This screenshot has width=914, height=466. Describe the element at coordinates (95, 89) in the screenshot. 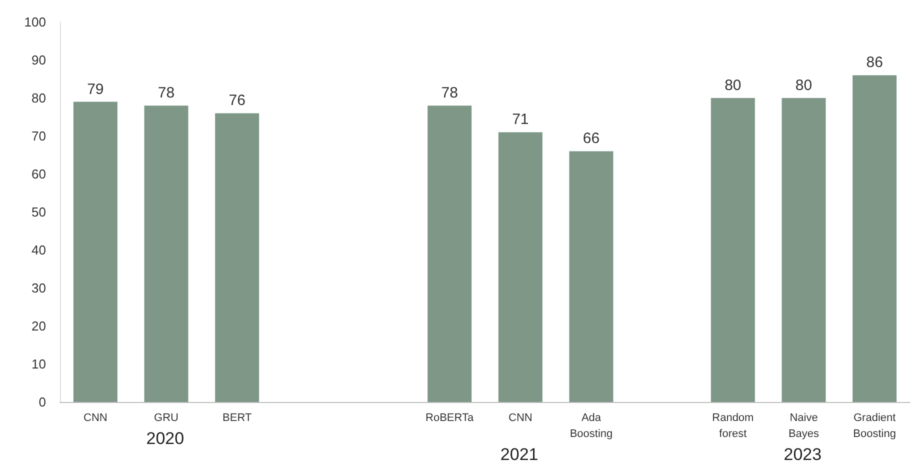

I see `data-label: 79` at that location.